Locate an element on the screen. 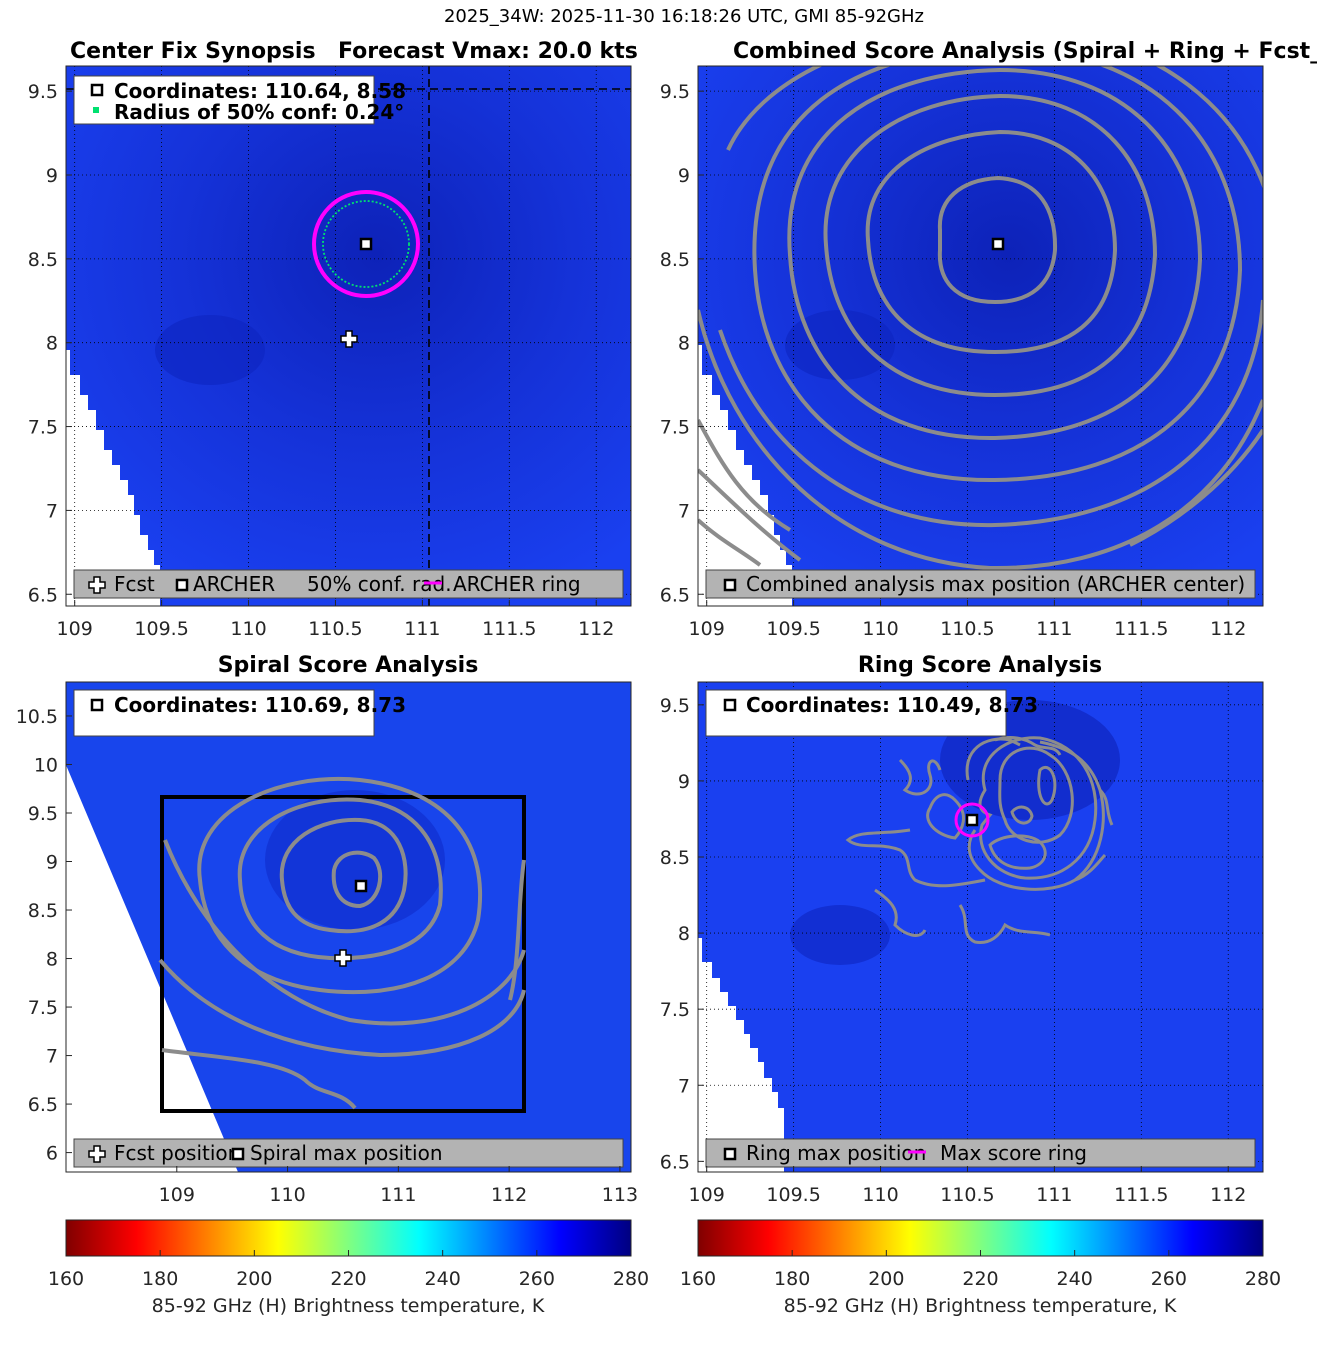 The image size is (1317, 1355). panel-c-info-coords: Coordinates: 110.69, 8.73 is located at coordinates (260, 705).